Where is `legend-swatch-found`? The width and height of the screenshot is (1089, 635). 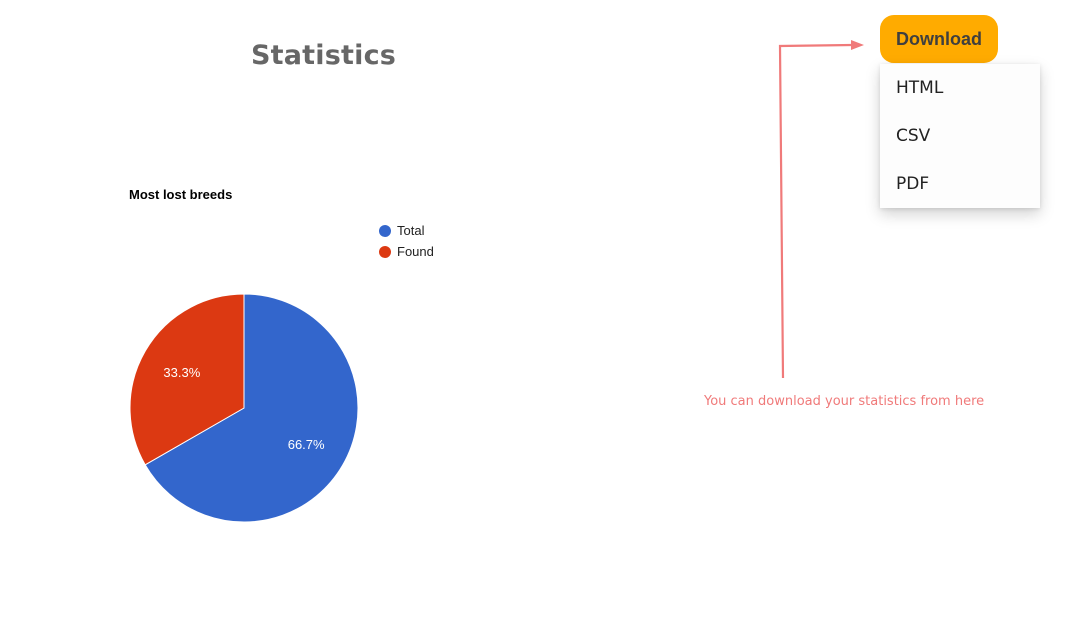
legend-swatch-found is located at coordinates (385, 251).